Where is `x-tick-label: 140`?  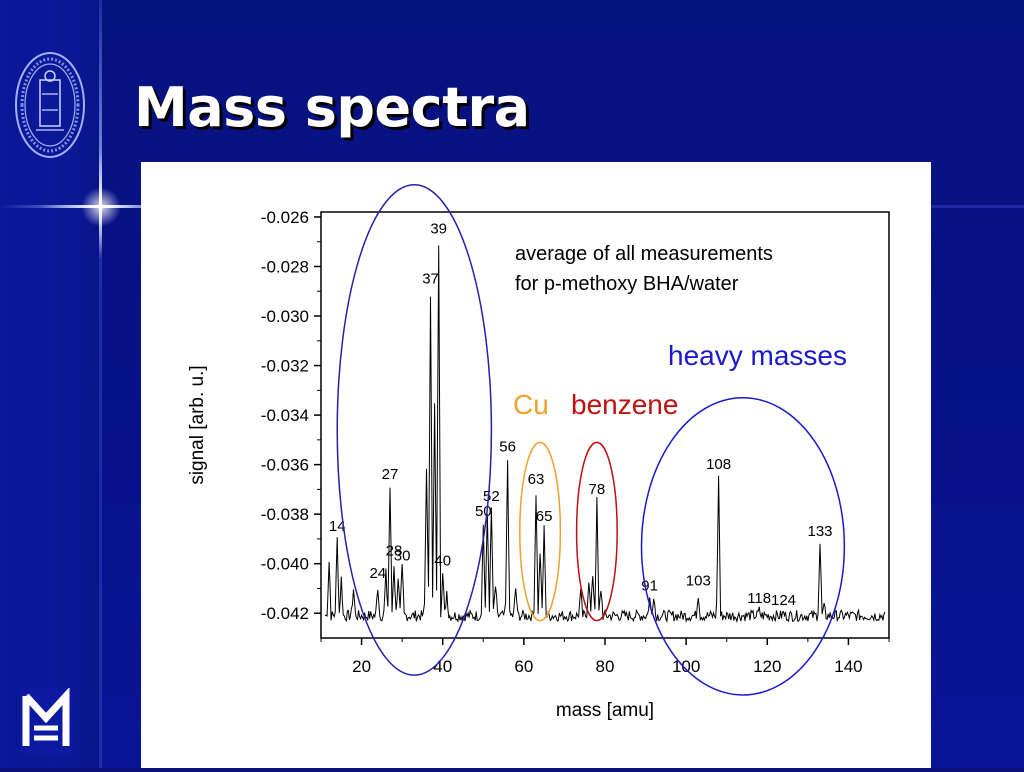 x-tick-label: 140 is located at coordinates (848, 666).